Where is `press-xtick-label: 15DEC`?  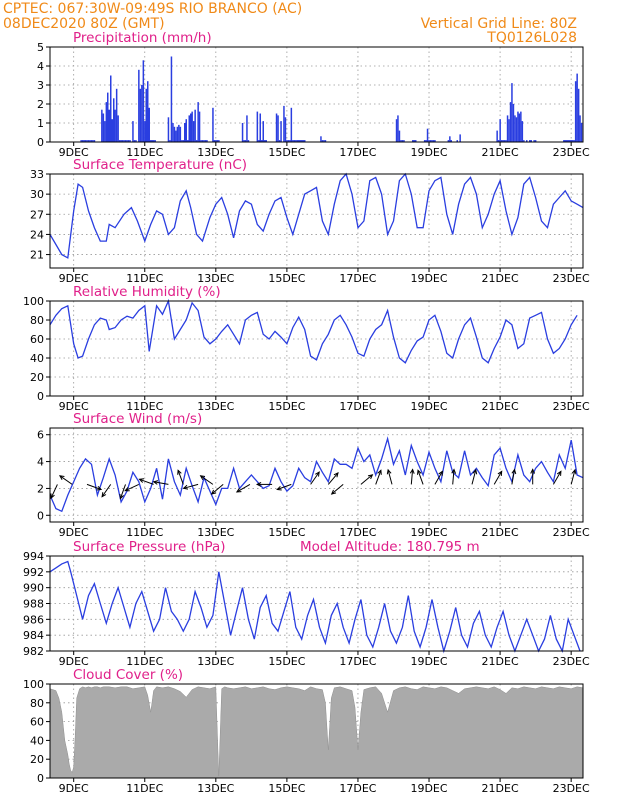
press-xtick-label: 15DEC is located at coordinates (286, 661).